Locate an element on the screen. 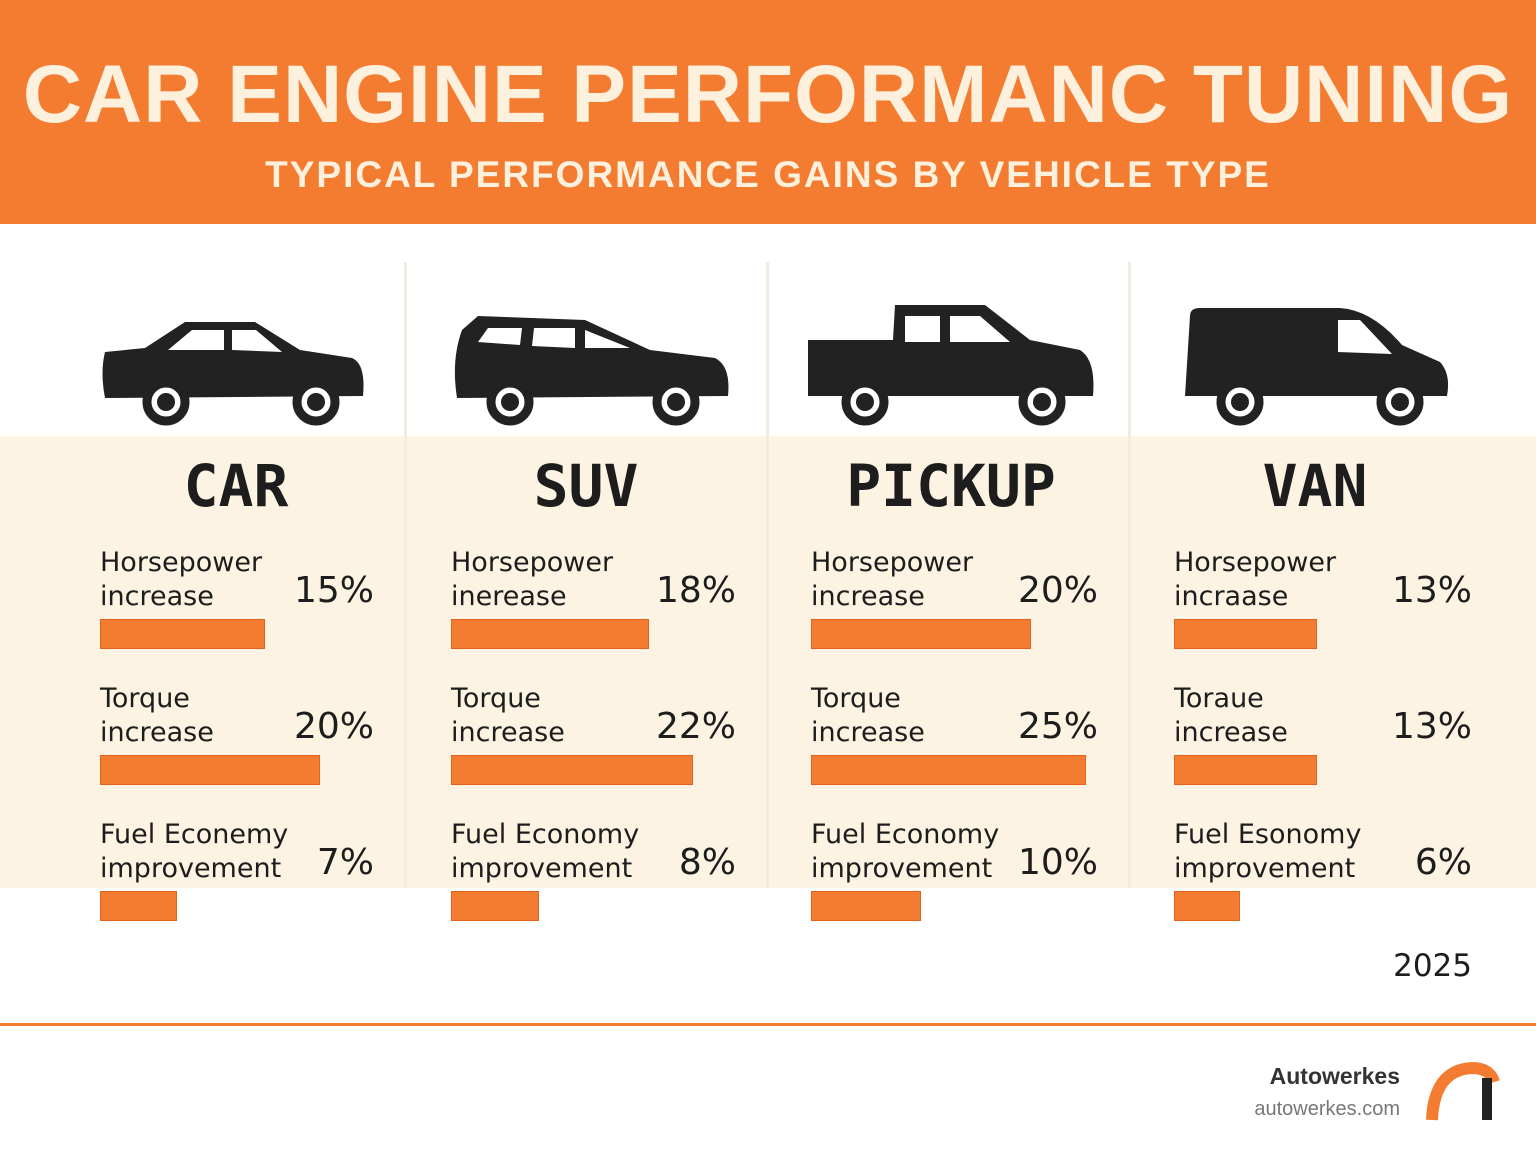 The width and height of the screenshot is (1536, 1154). metric-label: Fuel Econemy improvement is located at coordinates (194, 851).